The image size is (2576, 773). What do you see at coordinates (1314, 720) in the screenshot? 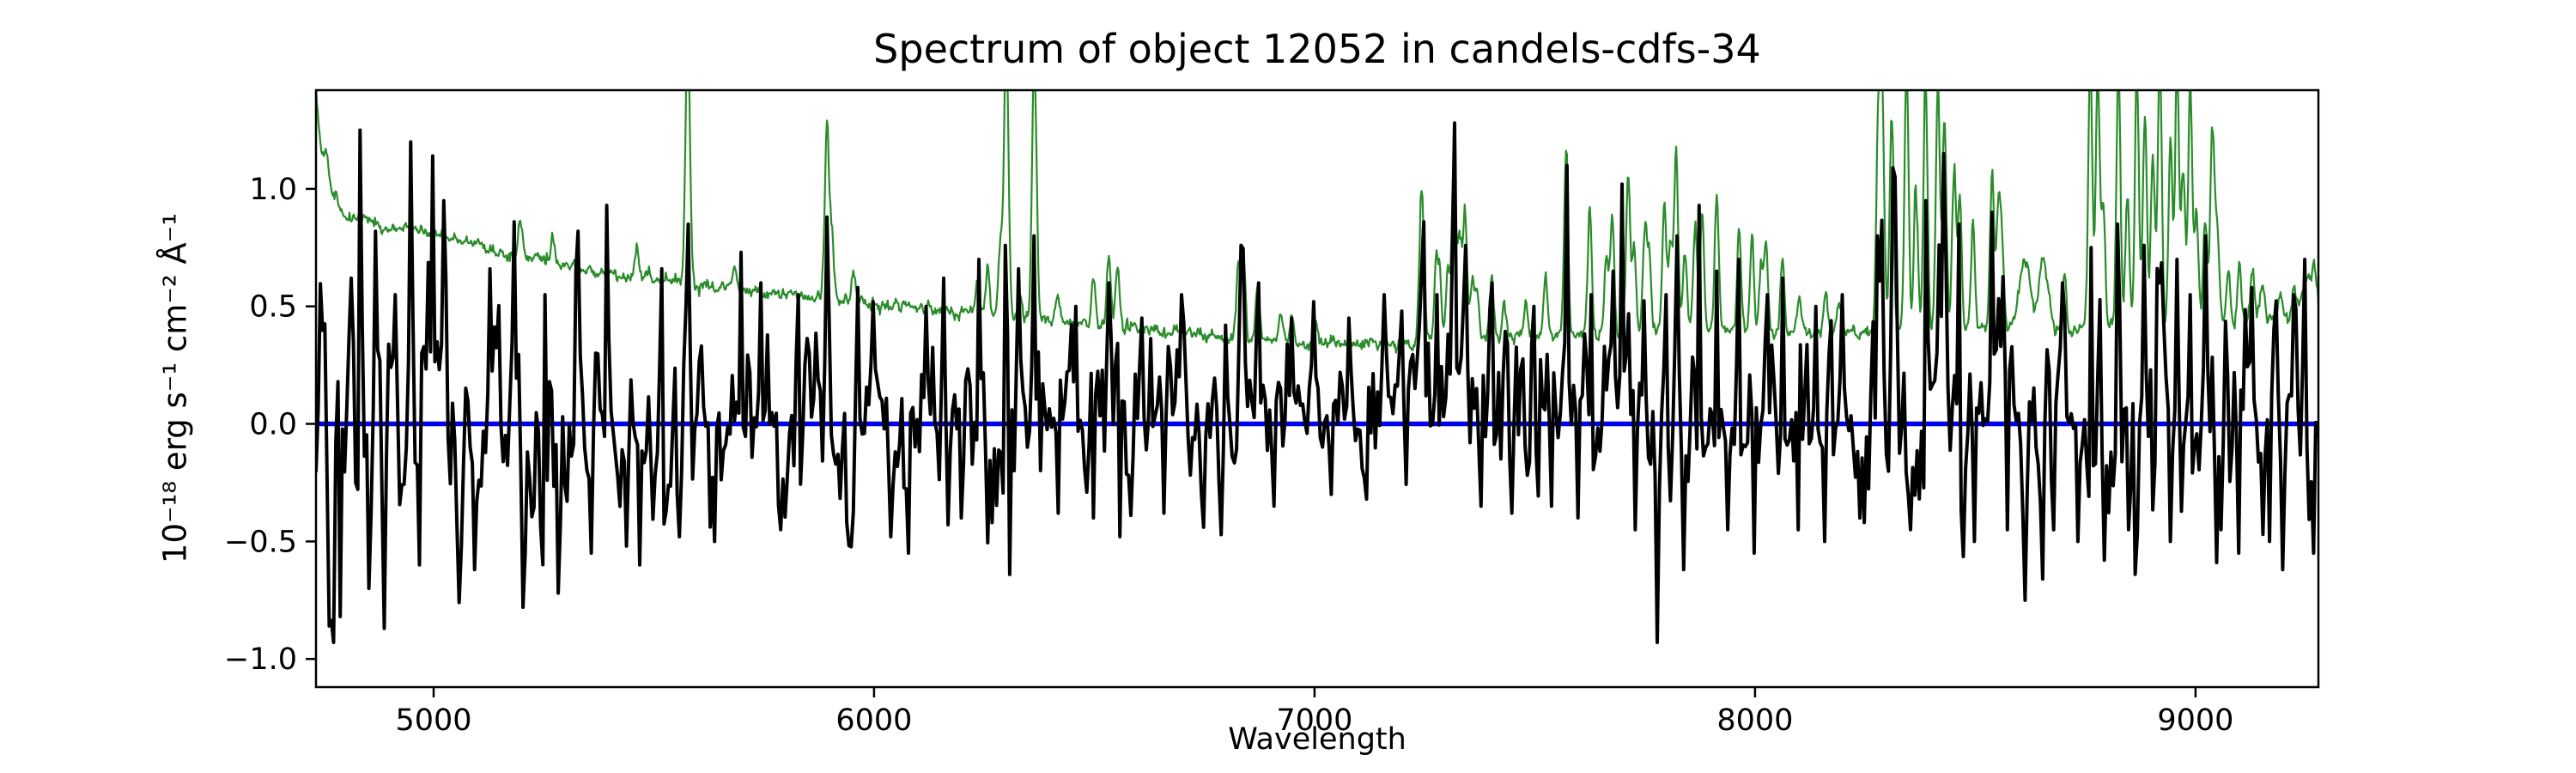
I see `x-tick-label: 7000` at bounding box center [1314, 720].